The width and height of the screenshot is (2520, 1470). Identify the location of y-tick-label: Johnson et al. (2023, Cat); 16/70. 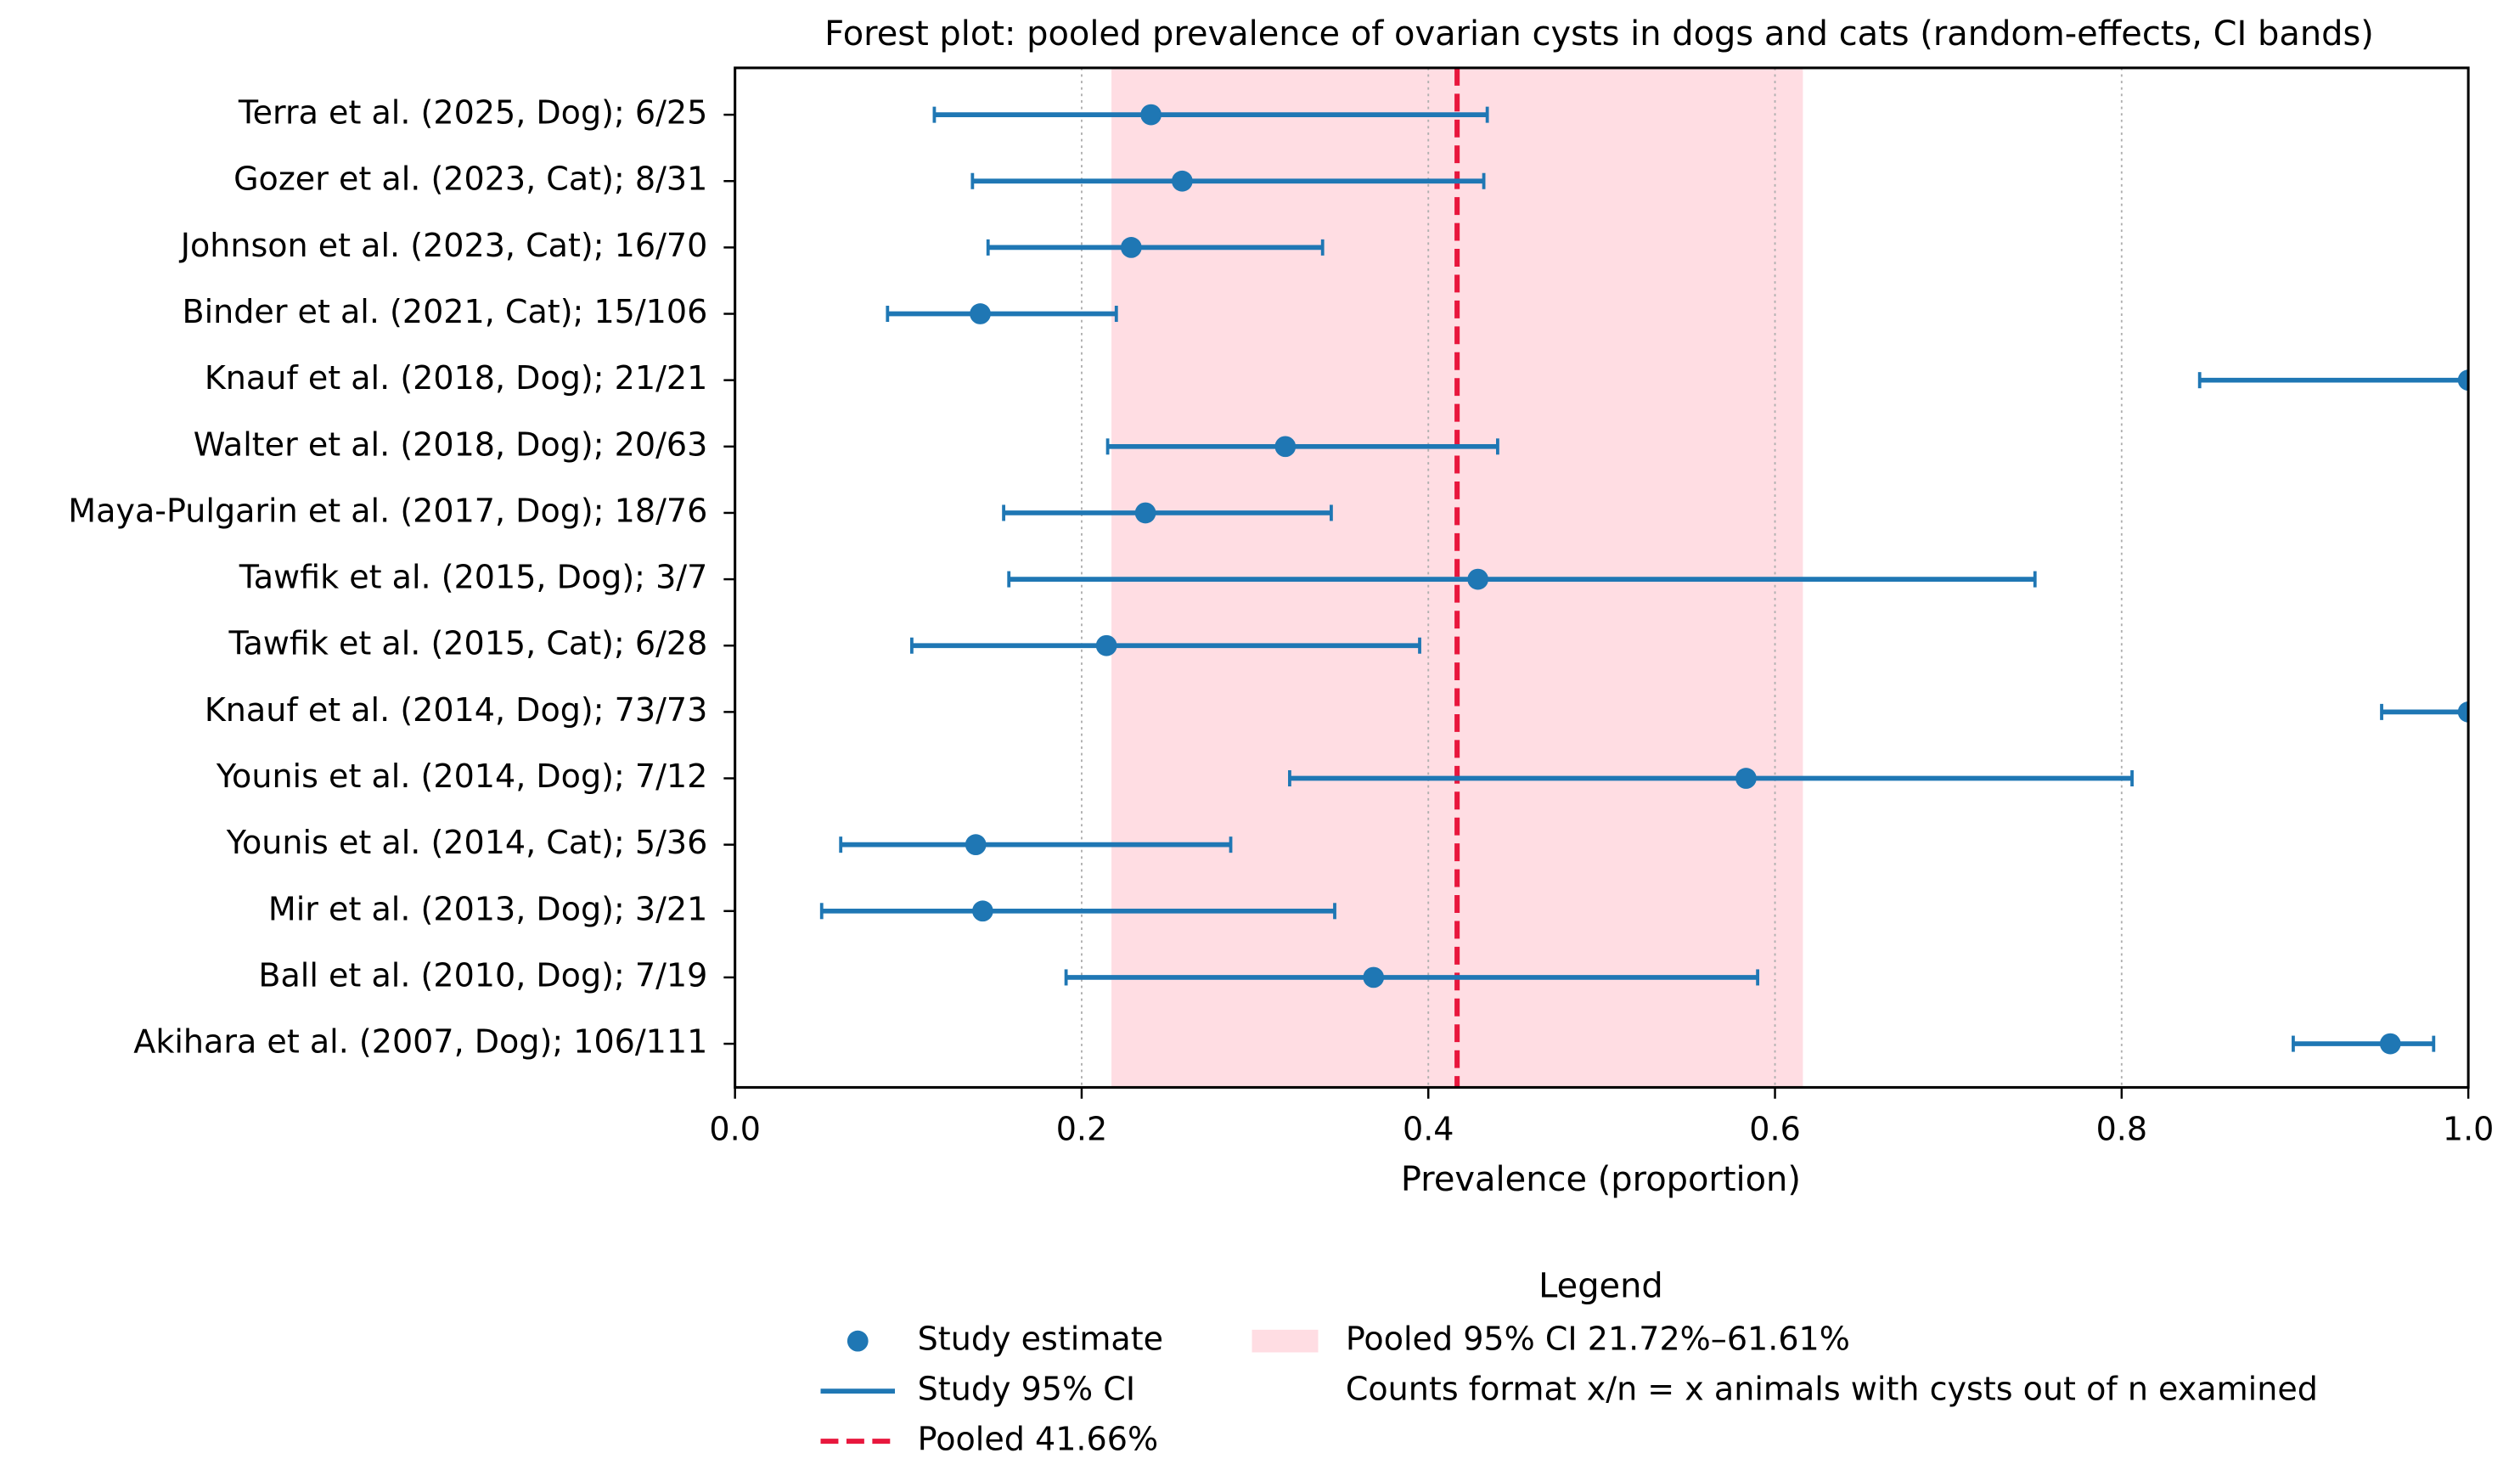
(443, 245).